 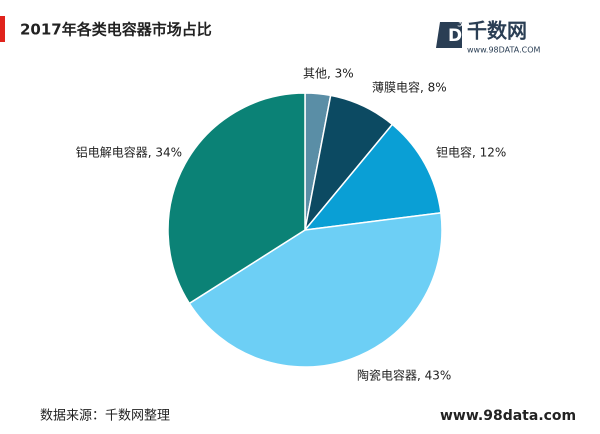 What do you see at coordinates (497, 31) in the screenshot?
I see `logo-name: 千数网` at bounding box center [497, 31].